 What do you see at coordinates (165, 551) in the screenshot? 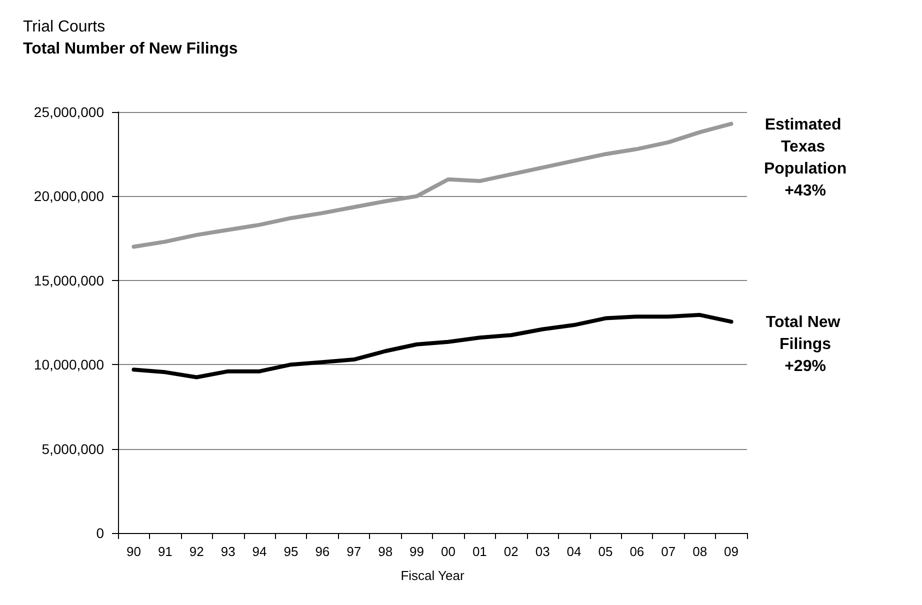
I see `x-tick-label: 91` at bounding box center [165, 551].